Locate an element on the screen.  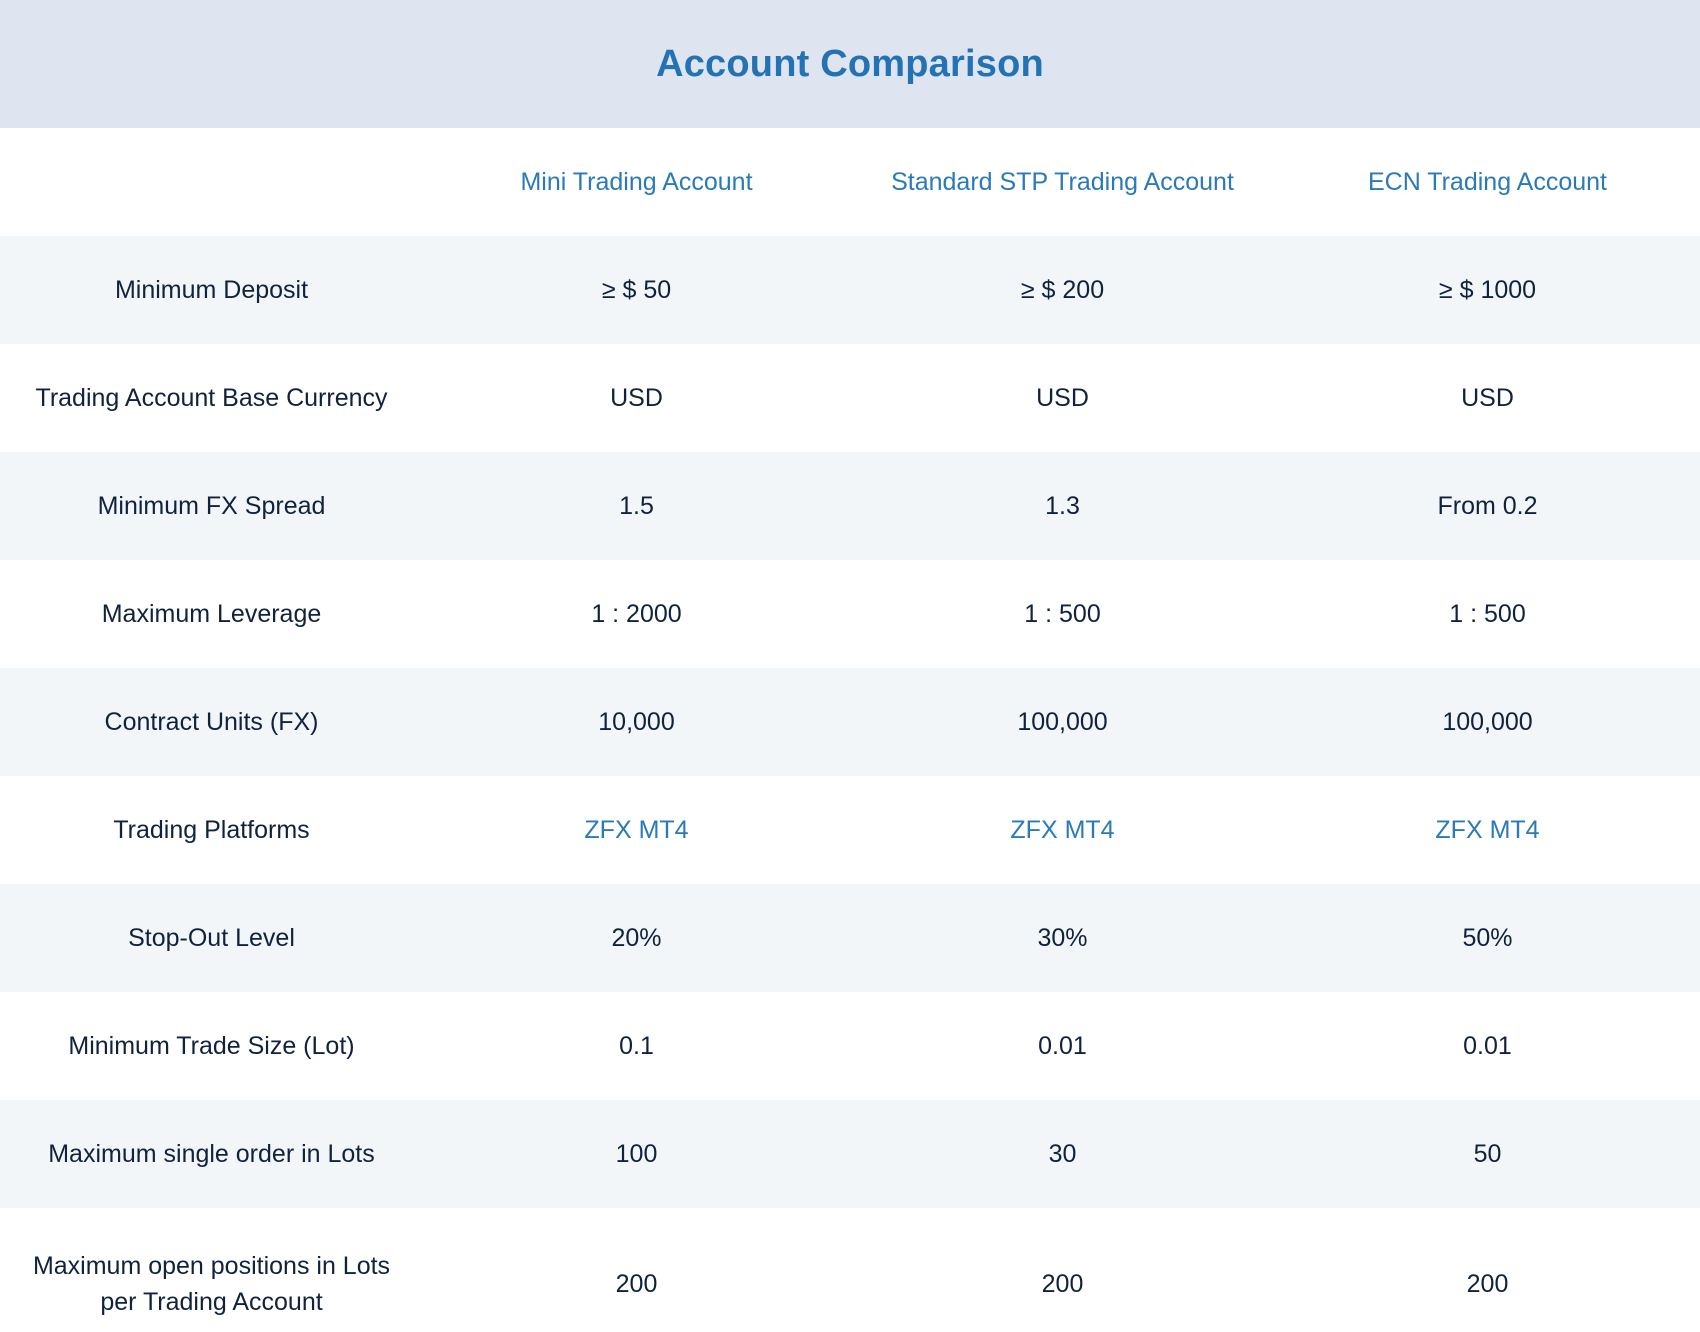
cell-ecn: USD is located at coordinates (1487, 397).